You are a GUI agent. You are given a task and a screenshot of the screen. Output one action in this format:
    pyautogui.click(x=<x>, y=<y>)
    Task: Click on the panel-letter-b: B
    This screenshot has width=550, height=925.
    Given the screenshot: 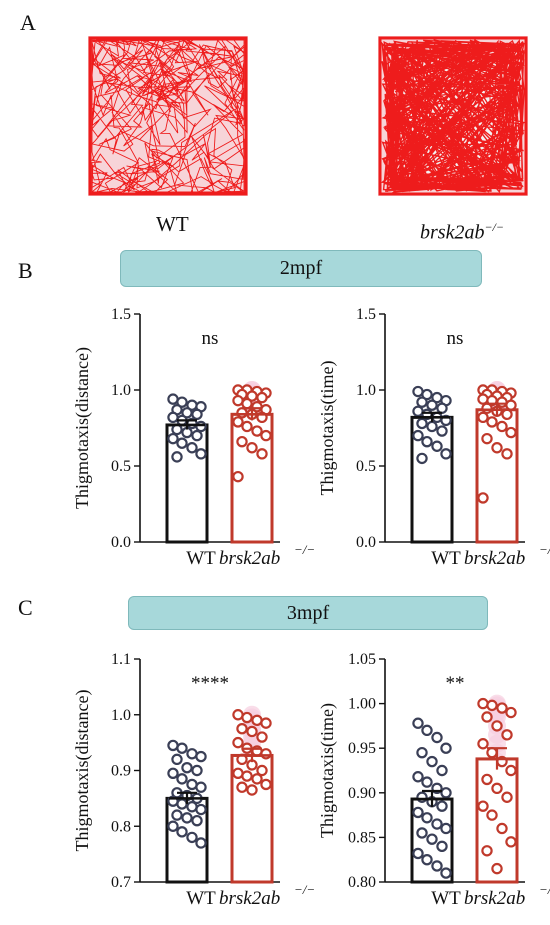 What is the action you would take?
    pyautogui.click(x=25, y=270)
    